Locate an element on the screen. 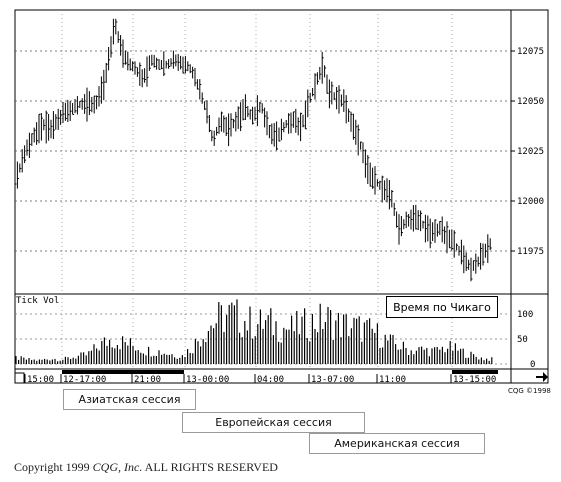 The image size is (561, 482). session-asian-text: Азиатская сессия is located at coordinates (129, 399).